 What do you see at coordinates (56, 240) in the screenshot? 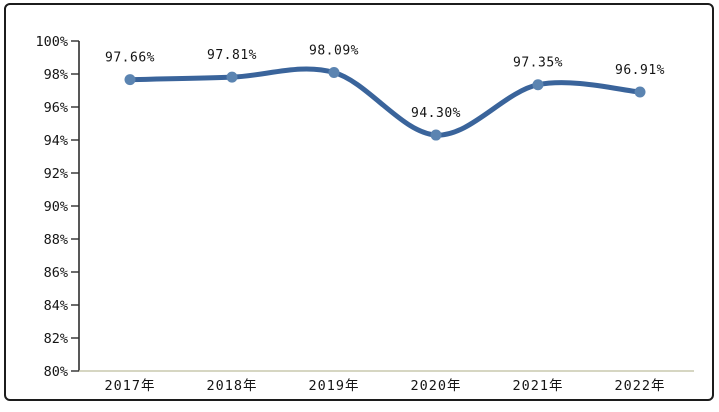
I see `y-tick-label: 88%` at bounding box center [56, 240].